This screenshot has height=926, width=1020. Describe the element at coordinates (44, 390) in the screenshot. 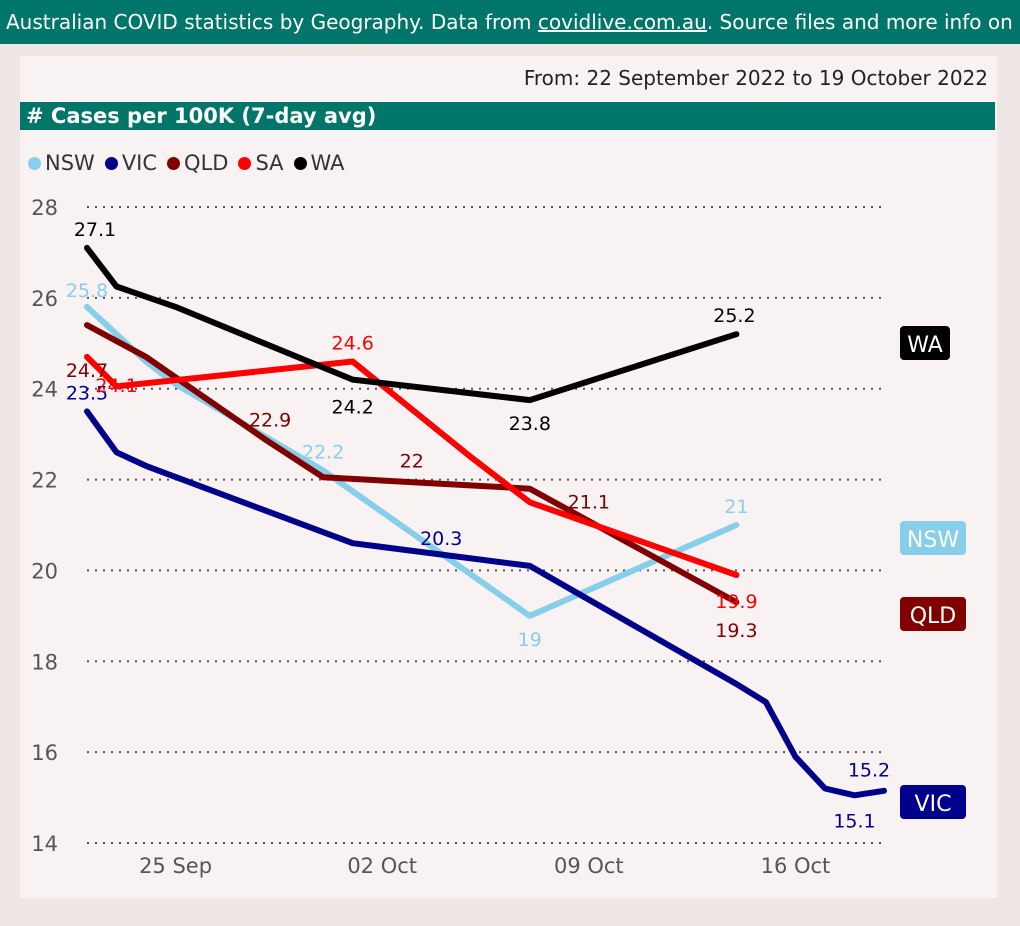

I see `y-tick-label: 24` at that location.